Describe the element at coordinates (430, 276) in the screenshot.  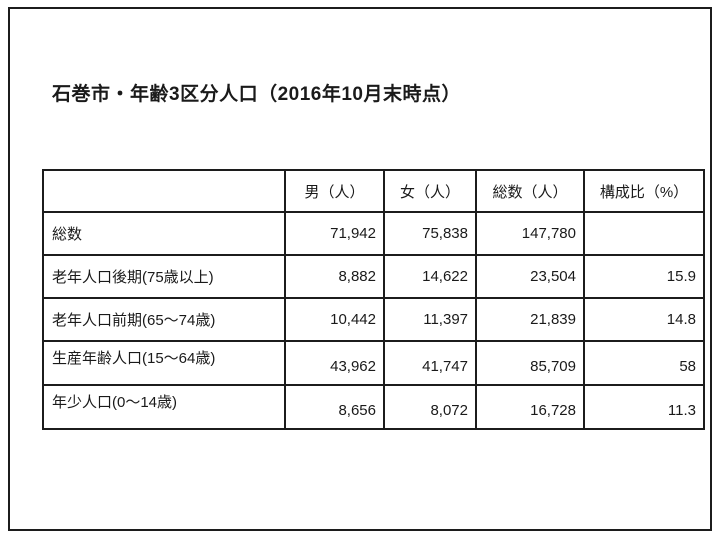
I see `female-value: 14,622` at that location.